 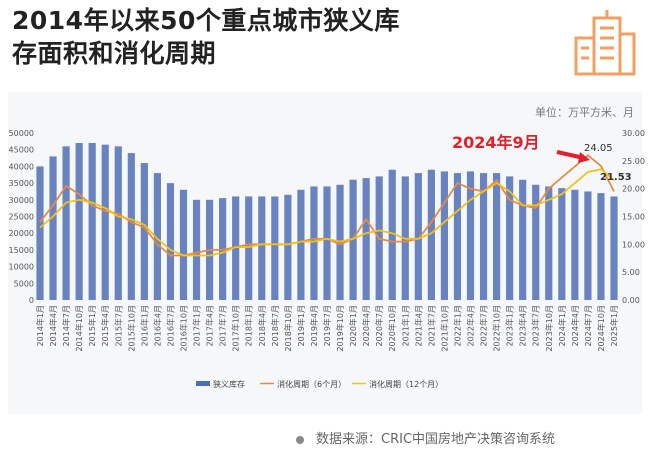 What do you see at coordinates (436, 439) in the screenshot?
I see `source-text: 数据来源：CRIC中国房地产决策咨询系统` at bounding box center [436, 439].